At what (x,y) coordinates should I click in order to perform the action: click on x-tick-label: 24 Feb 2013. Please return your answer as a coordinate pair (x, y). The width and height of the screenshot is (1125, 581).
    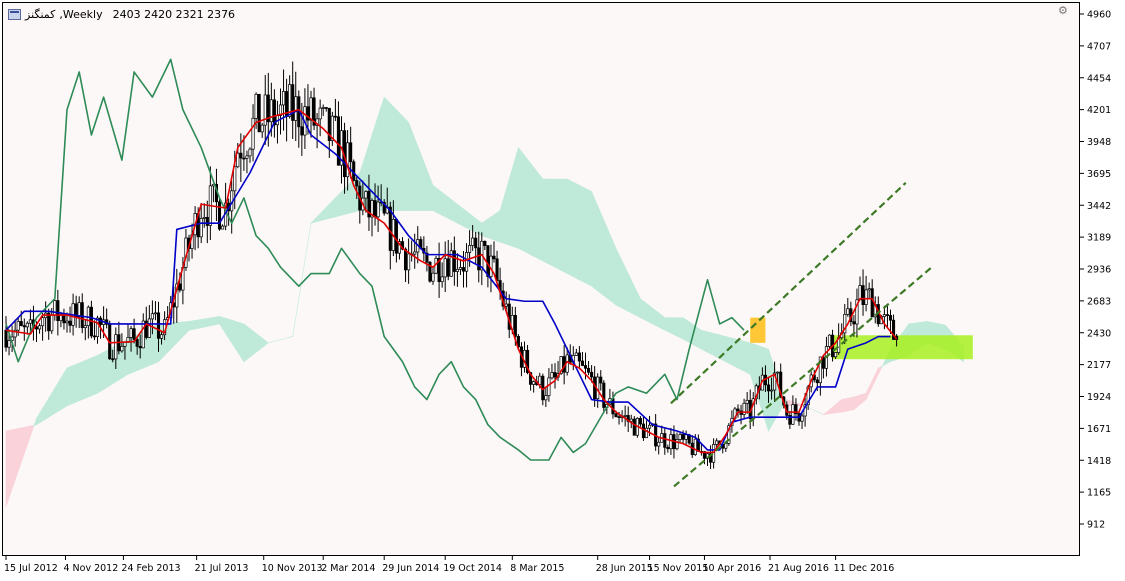
    Looking at the image, I should click on (150, 568).